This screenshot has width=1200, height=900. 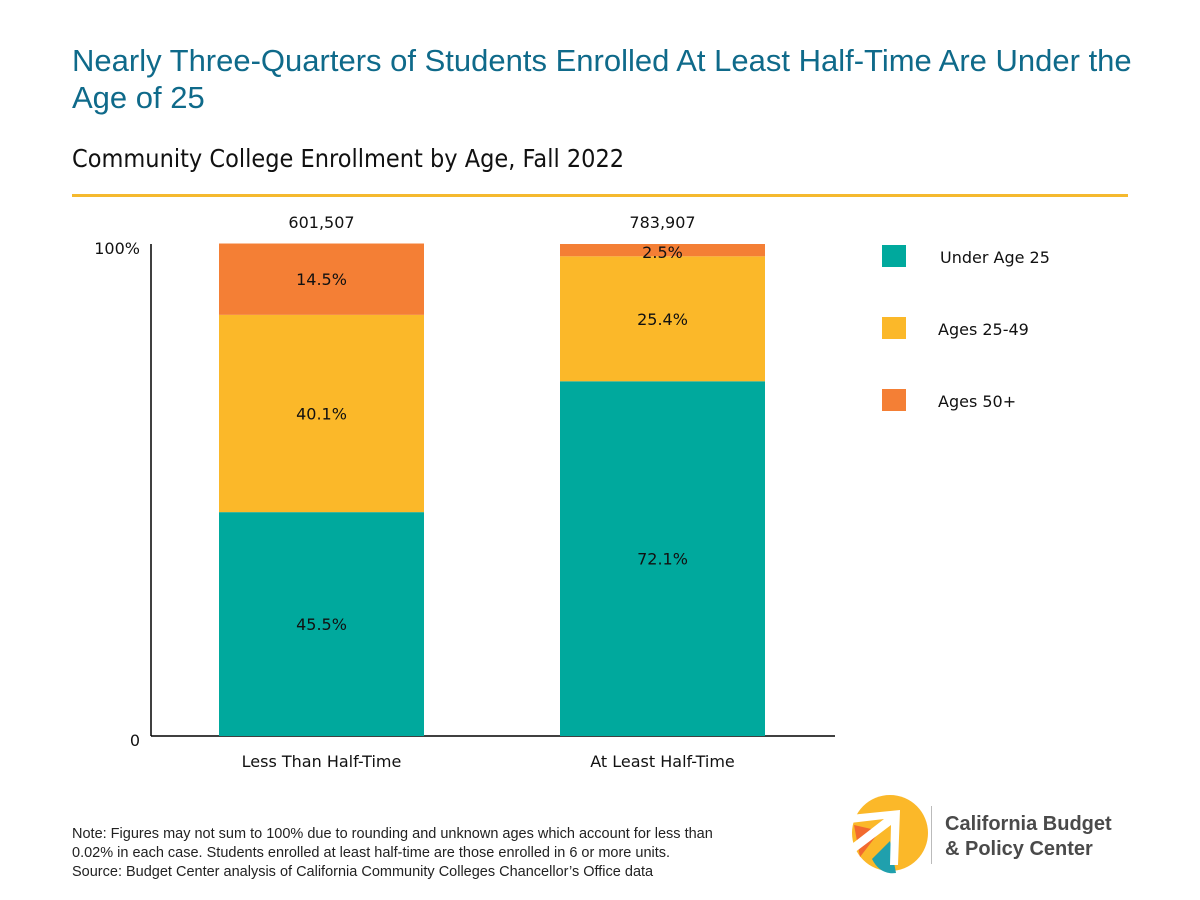 I want to click on data-label: 40.1%, so click(x=321, y=413).